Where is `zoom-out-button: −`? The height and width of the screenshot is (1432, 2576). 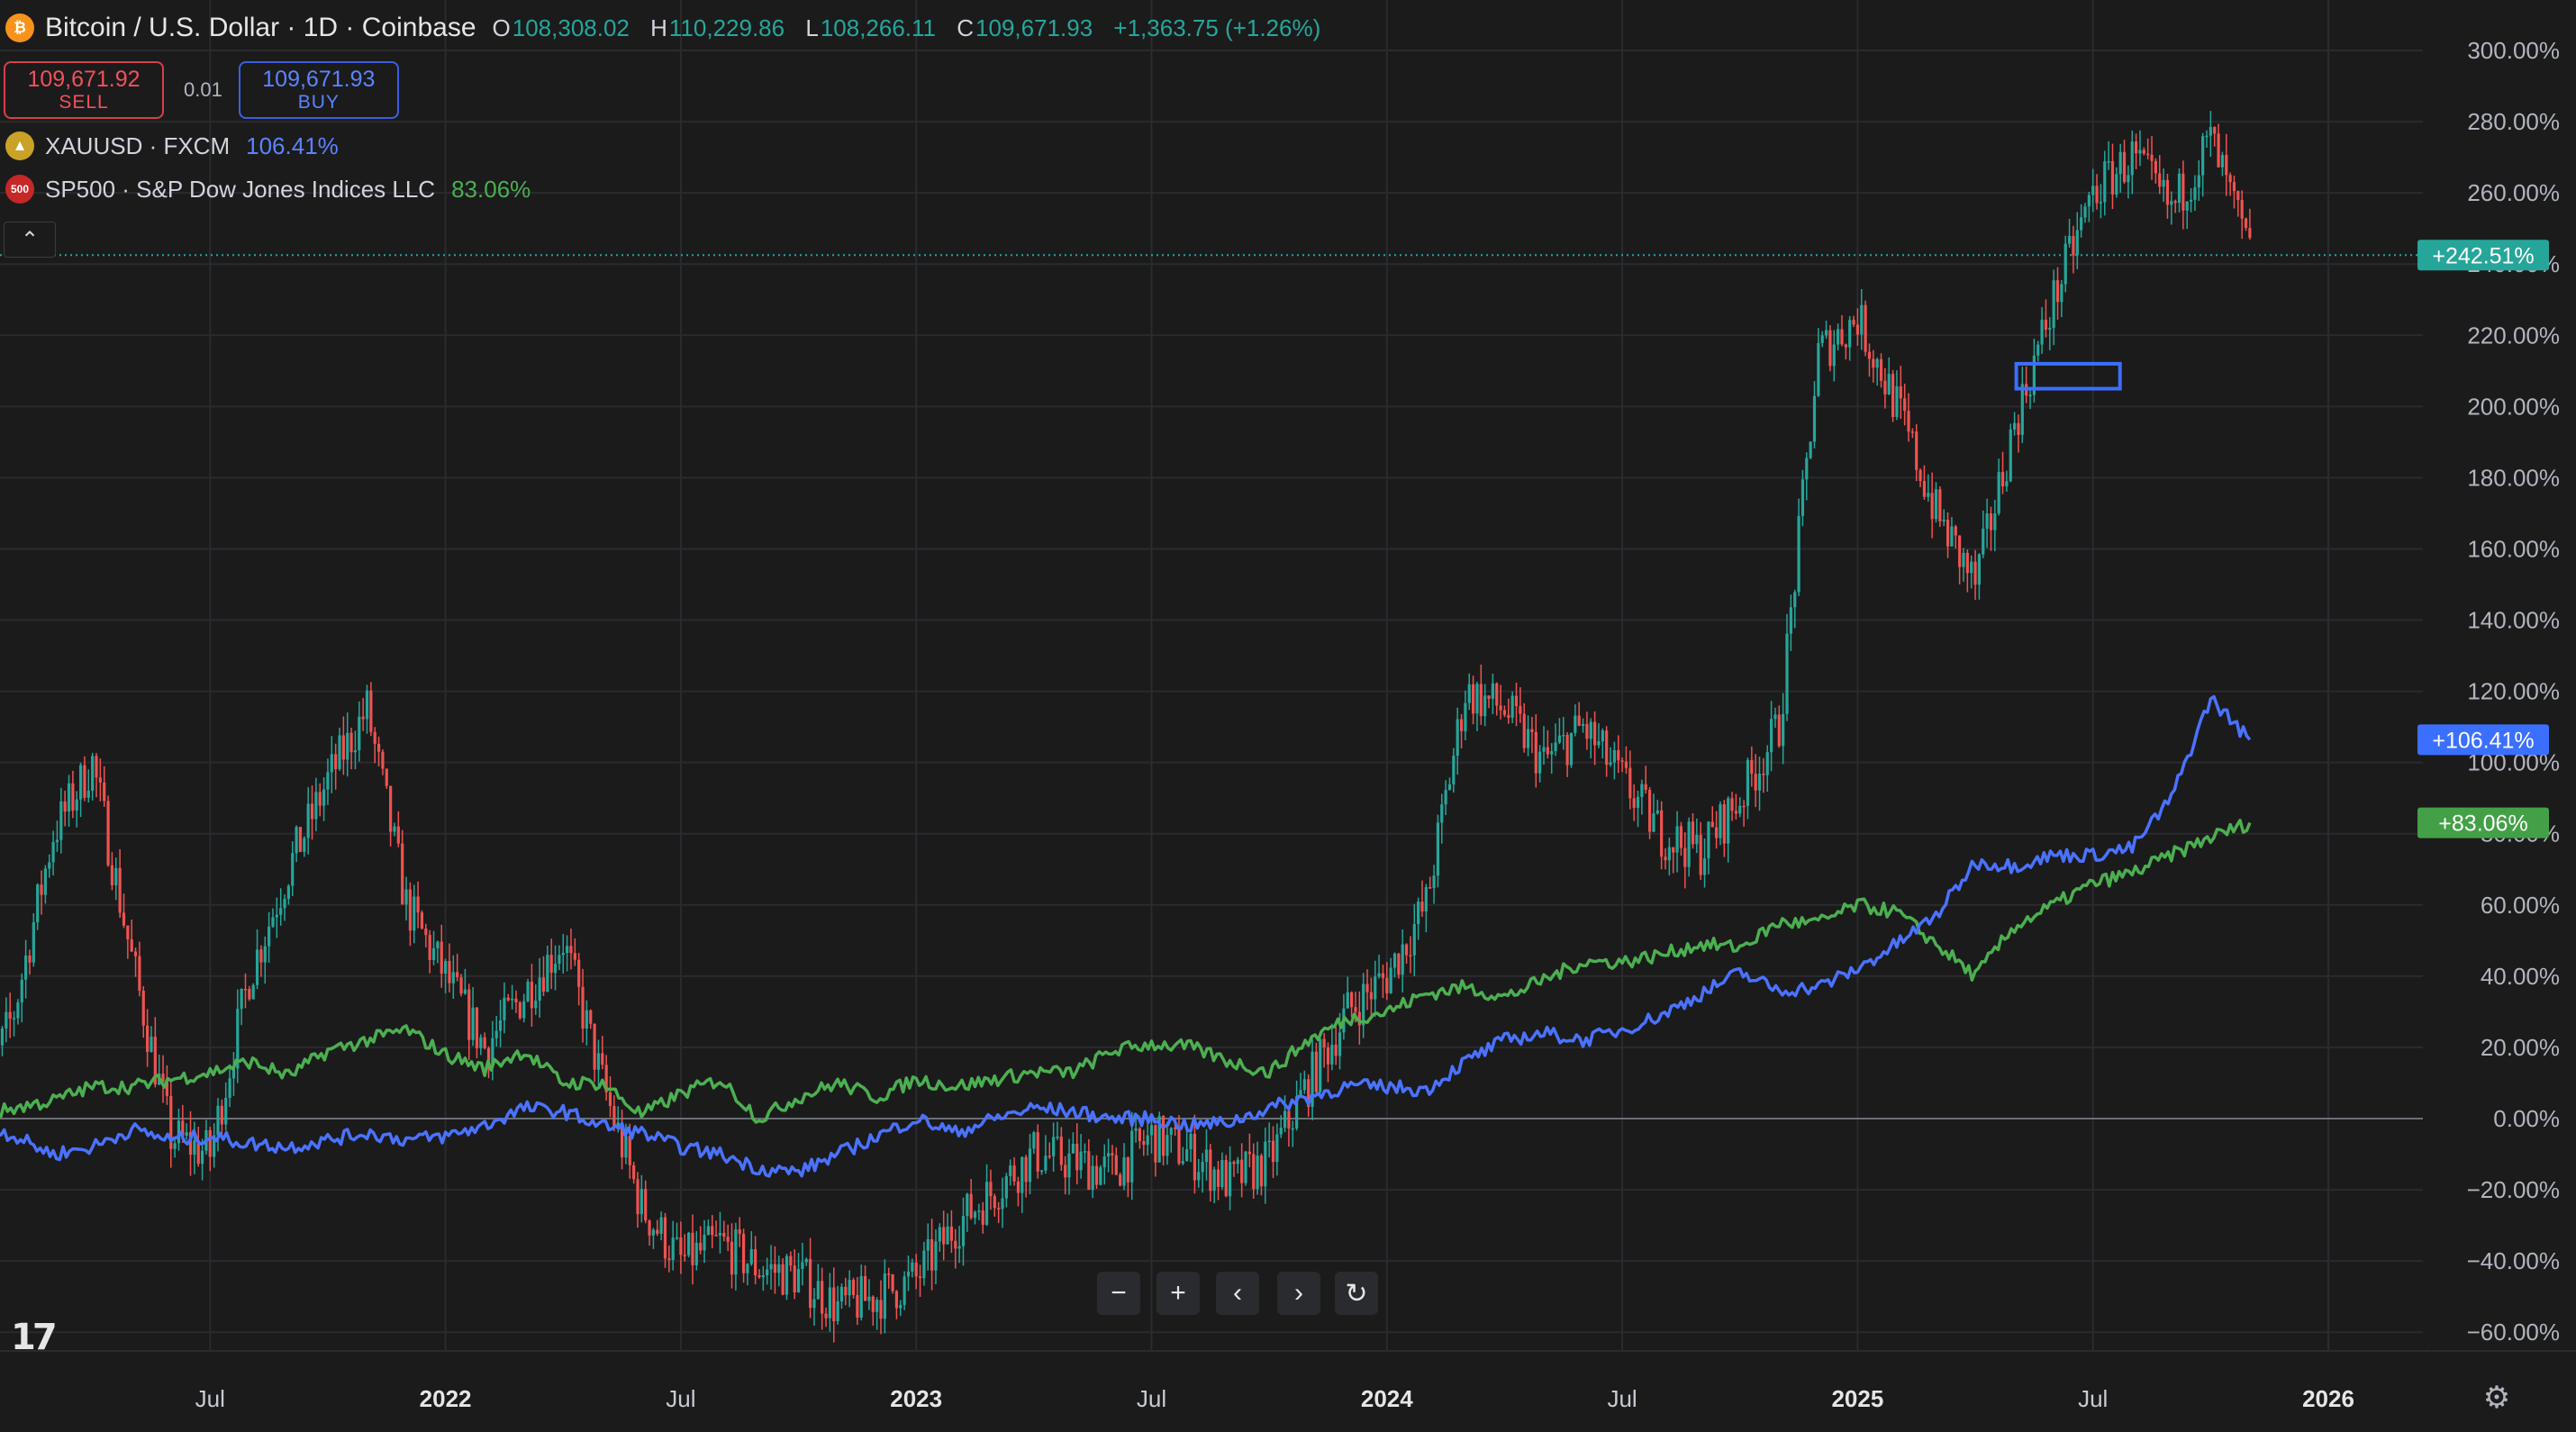
zoom-out-button: − is located at coordinates (1118, 1294).